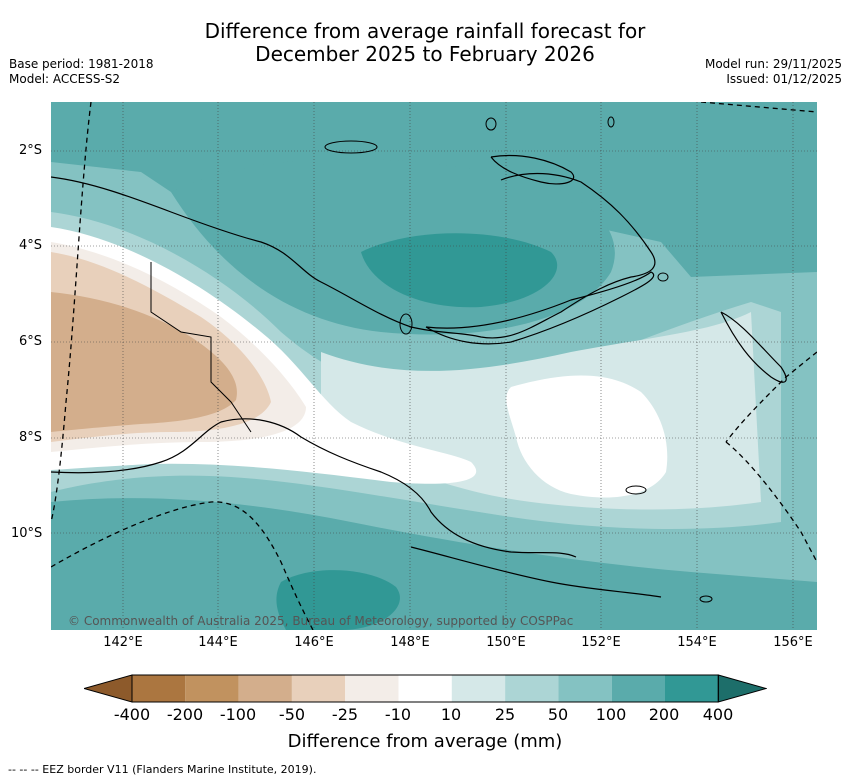 The image size is (850, 781). Describe the element at coordinates (108, 688) in the screenshot. I see `colorbar-arrow-below` at that location.